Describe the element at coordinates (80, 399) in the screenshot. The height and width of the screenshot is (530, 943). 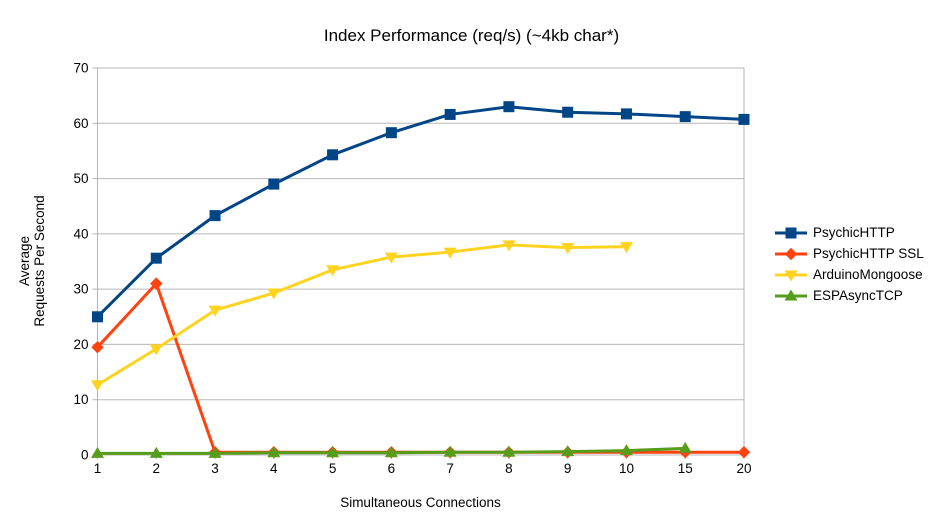
I see `y-tick-label: 10` at that location.